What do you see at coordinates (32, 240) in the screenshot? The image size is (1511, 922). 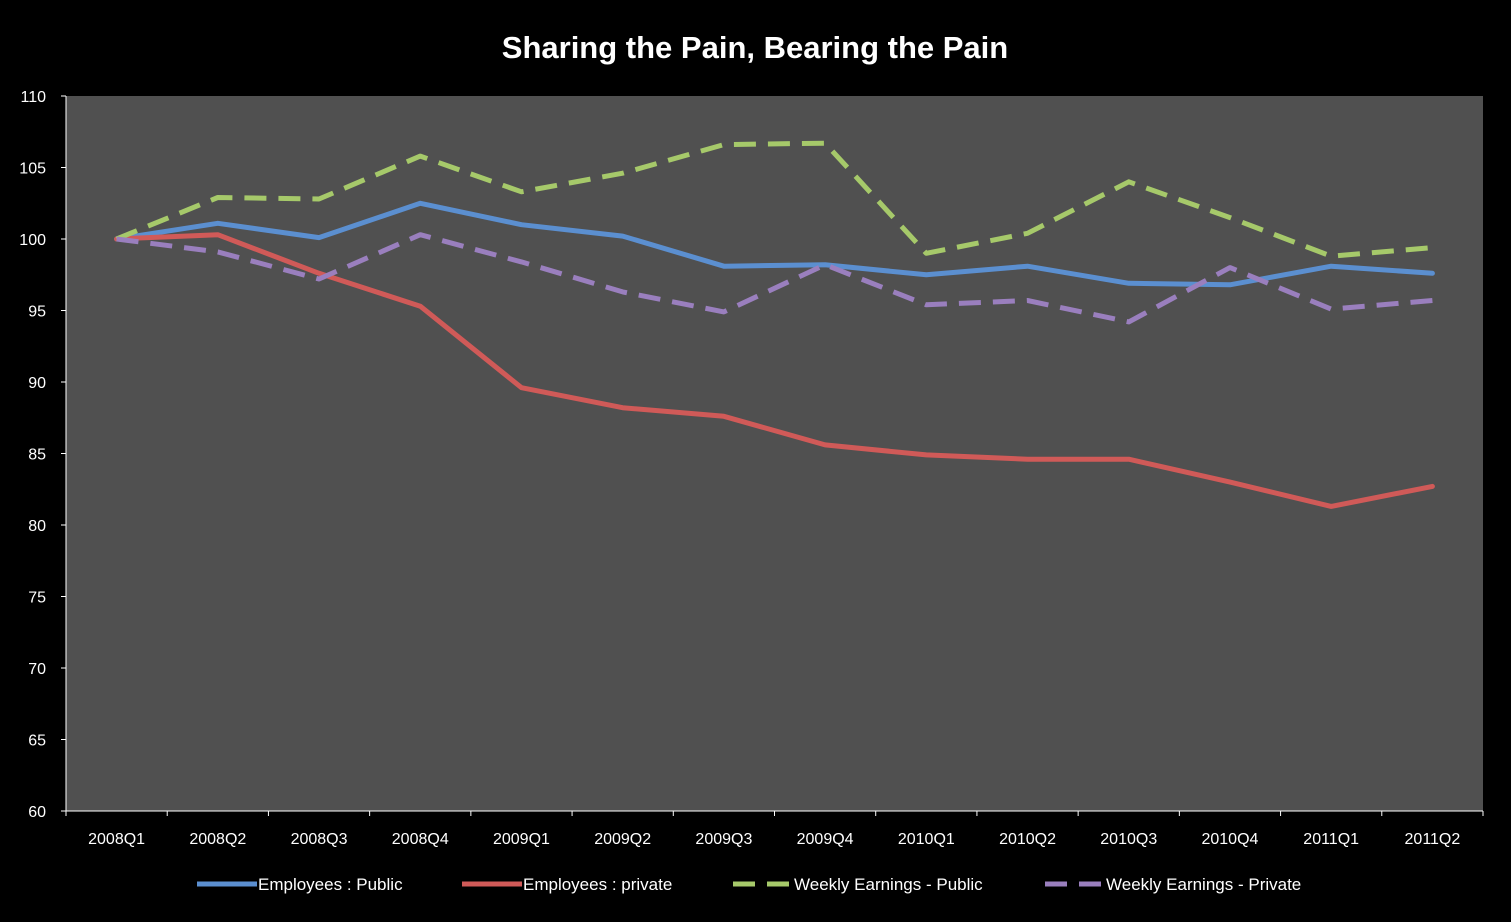 I see `y-tick-label: 100` at bounding box center [32, 240].